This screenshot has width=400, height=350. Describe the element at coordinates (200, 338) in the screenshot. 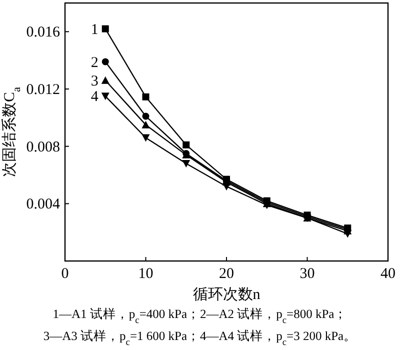

I see `text: 3—A3 试样，p$_{c}$=1 600 kPa；4—A4 试样，p$_{c}$=3 200 kPa。` at that location.